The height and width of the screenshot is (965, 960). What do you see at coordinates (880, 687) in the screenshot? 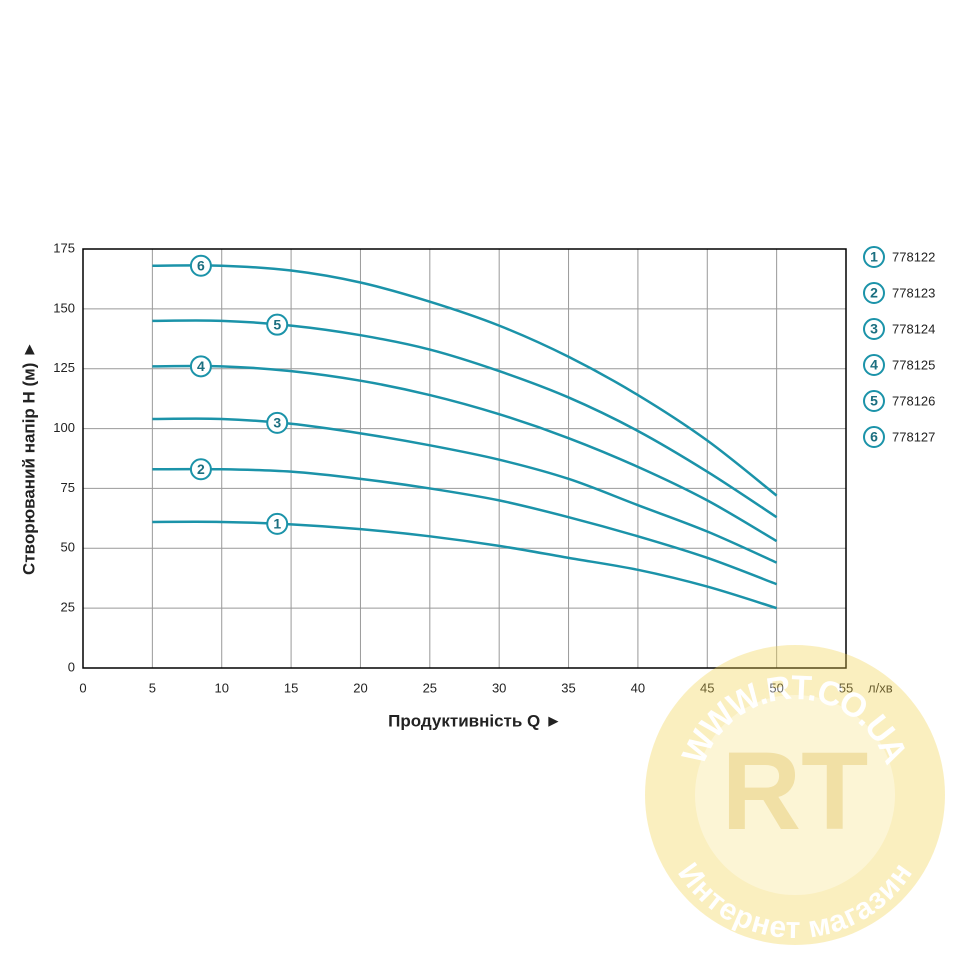
I see `x-unit: л/хв` at bounding box center [880, 687].